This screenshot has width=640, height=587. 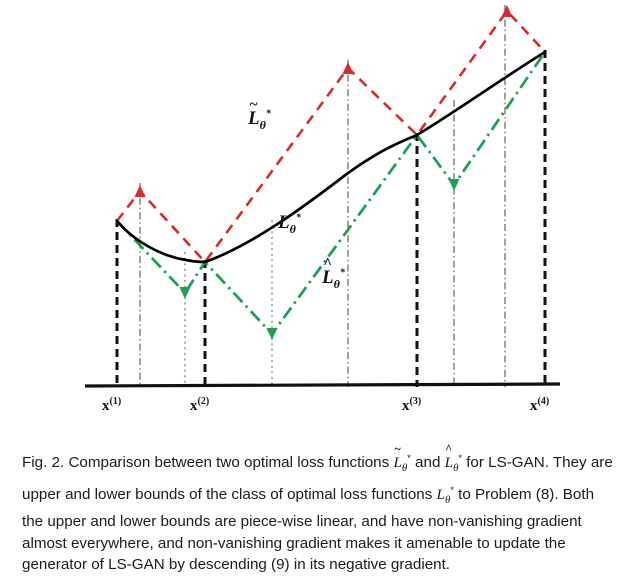 What do you see at coordinates (333, 273) in the screenshot?
I see `lower-bound-annotation: ^ Lθ*` at bounding box center [333, 273].